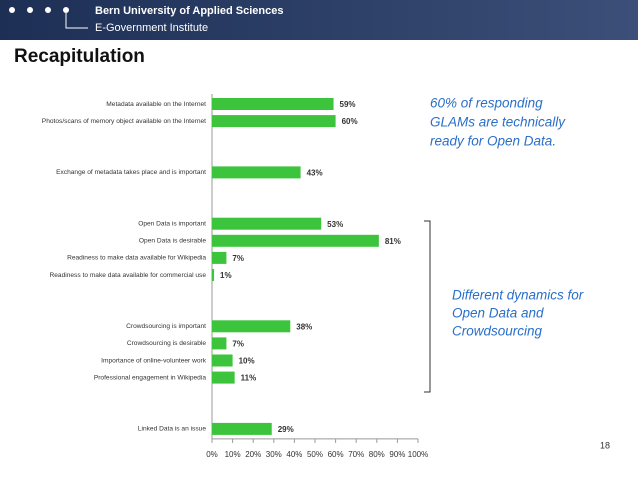  Describe the element at coordinates (418, 454) in the screenshot. I see `x-tick-label: 100%` at that location.